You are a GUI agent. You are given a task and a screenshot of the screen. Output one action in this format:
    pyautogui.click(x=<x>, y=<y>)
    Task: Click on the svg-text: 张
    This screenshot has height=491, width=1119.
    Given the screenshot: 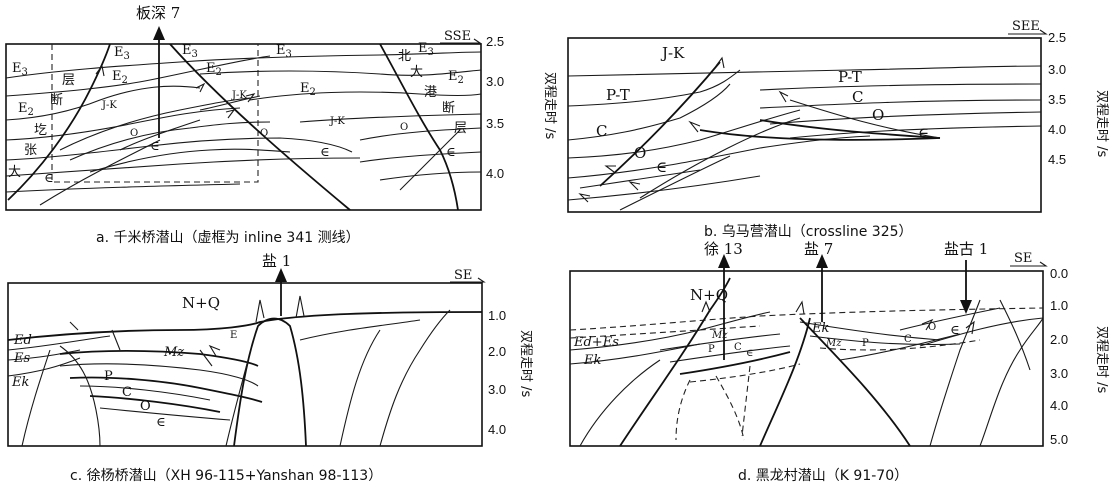 What is the action you would take?
    pyautogui.click(x=30, y=150)
    